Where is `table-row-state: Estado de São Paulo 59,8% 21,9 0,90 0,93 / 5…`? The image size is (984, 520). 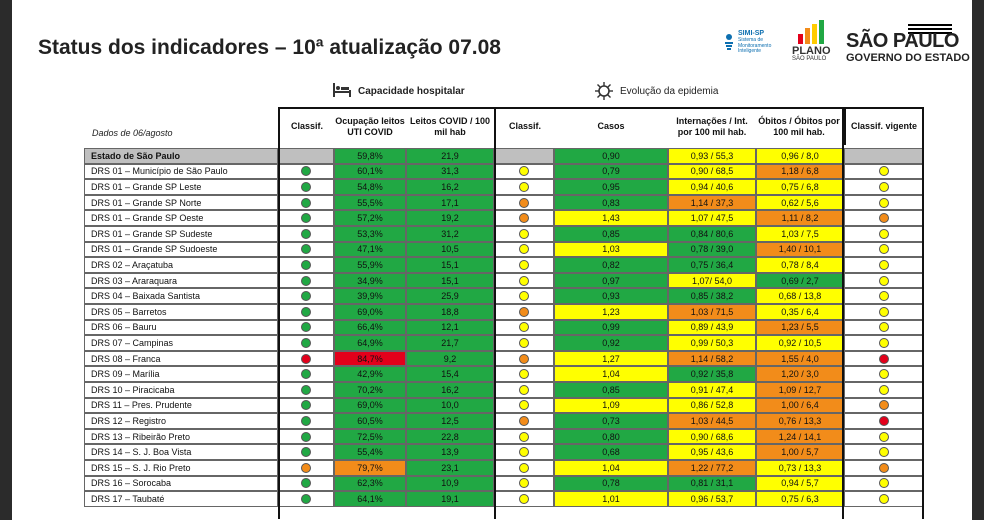 table-row-state: Estado de São Paulo 59,8% 21,9 0,90 0,93 / 5… is located at coordinates (504, 156).